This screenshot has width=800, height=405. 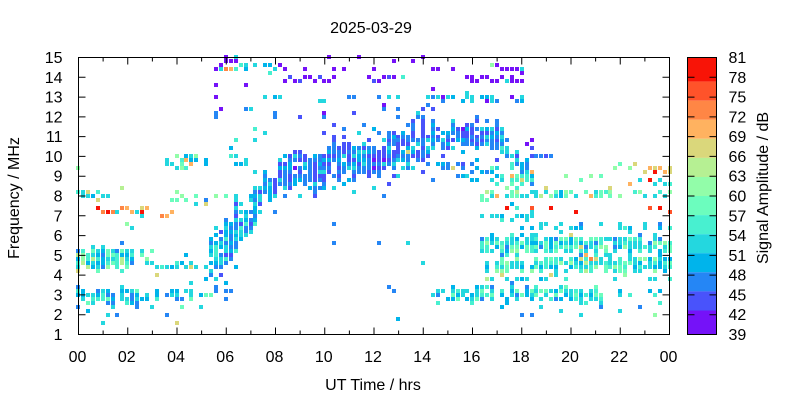 I want to click on svg-text: 72, so click(x=738, y=117).